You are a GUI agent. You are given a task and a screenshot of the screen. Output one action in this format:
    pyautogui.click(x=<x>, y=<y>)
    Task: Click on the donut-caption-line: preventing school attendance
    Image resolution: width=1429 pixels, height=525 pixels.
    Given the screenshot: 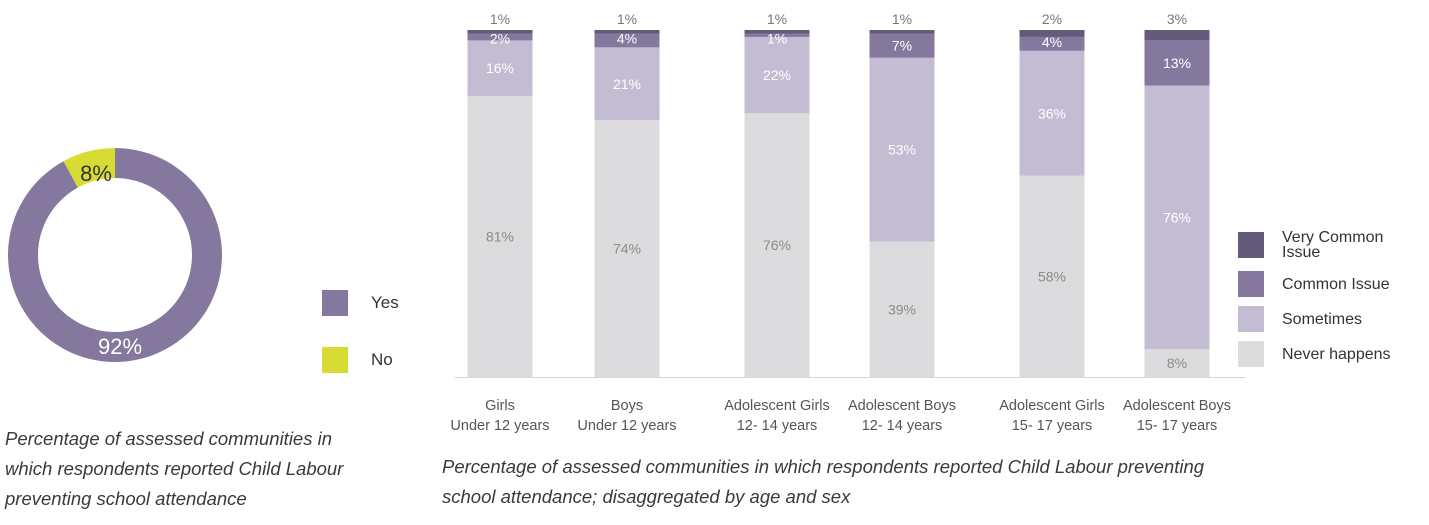 What is the action you would take?
    pyautogui.click(x=126, y=498)
    